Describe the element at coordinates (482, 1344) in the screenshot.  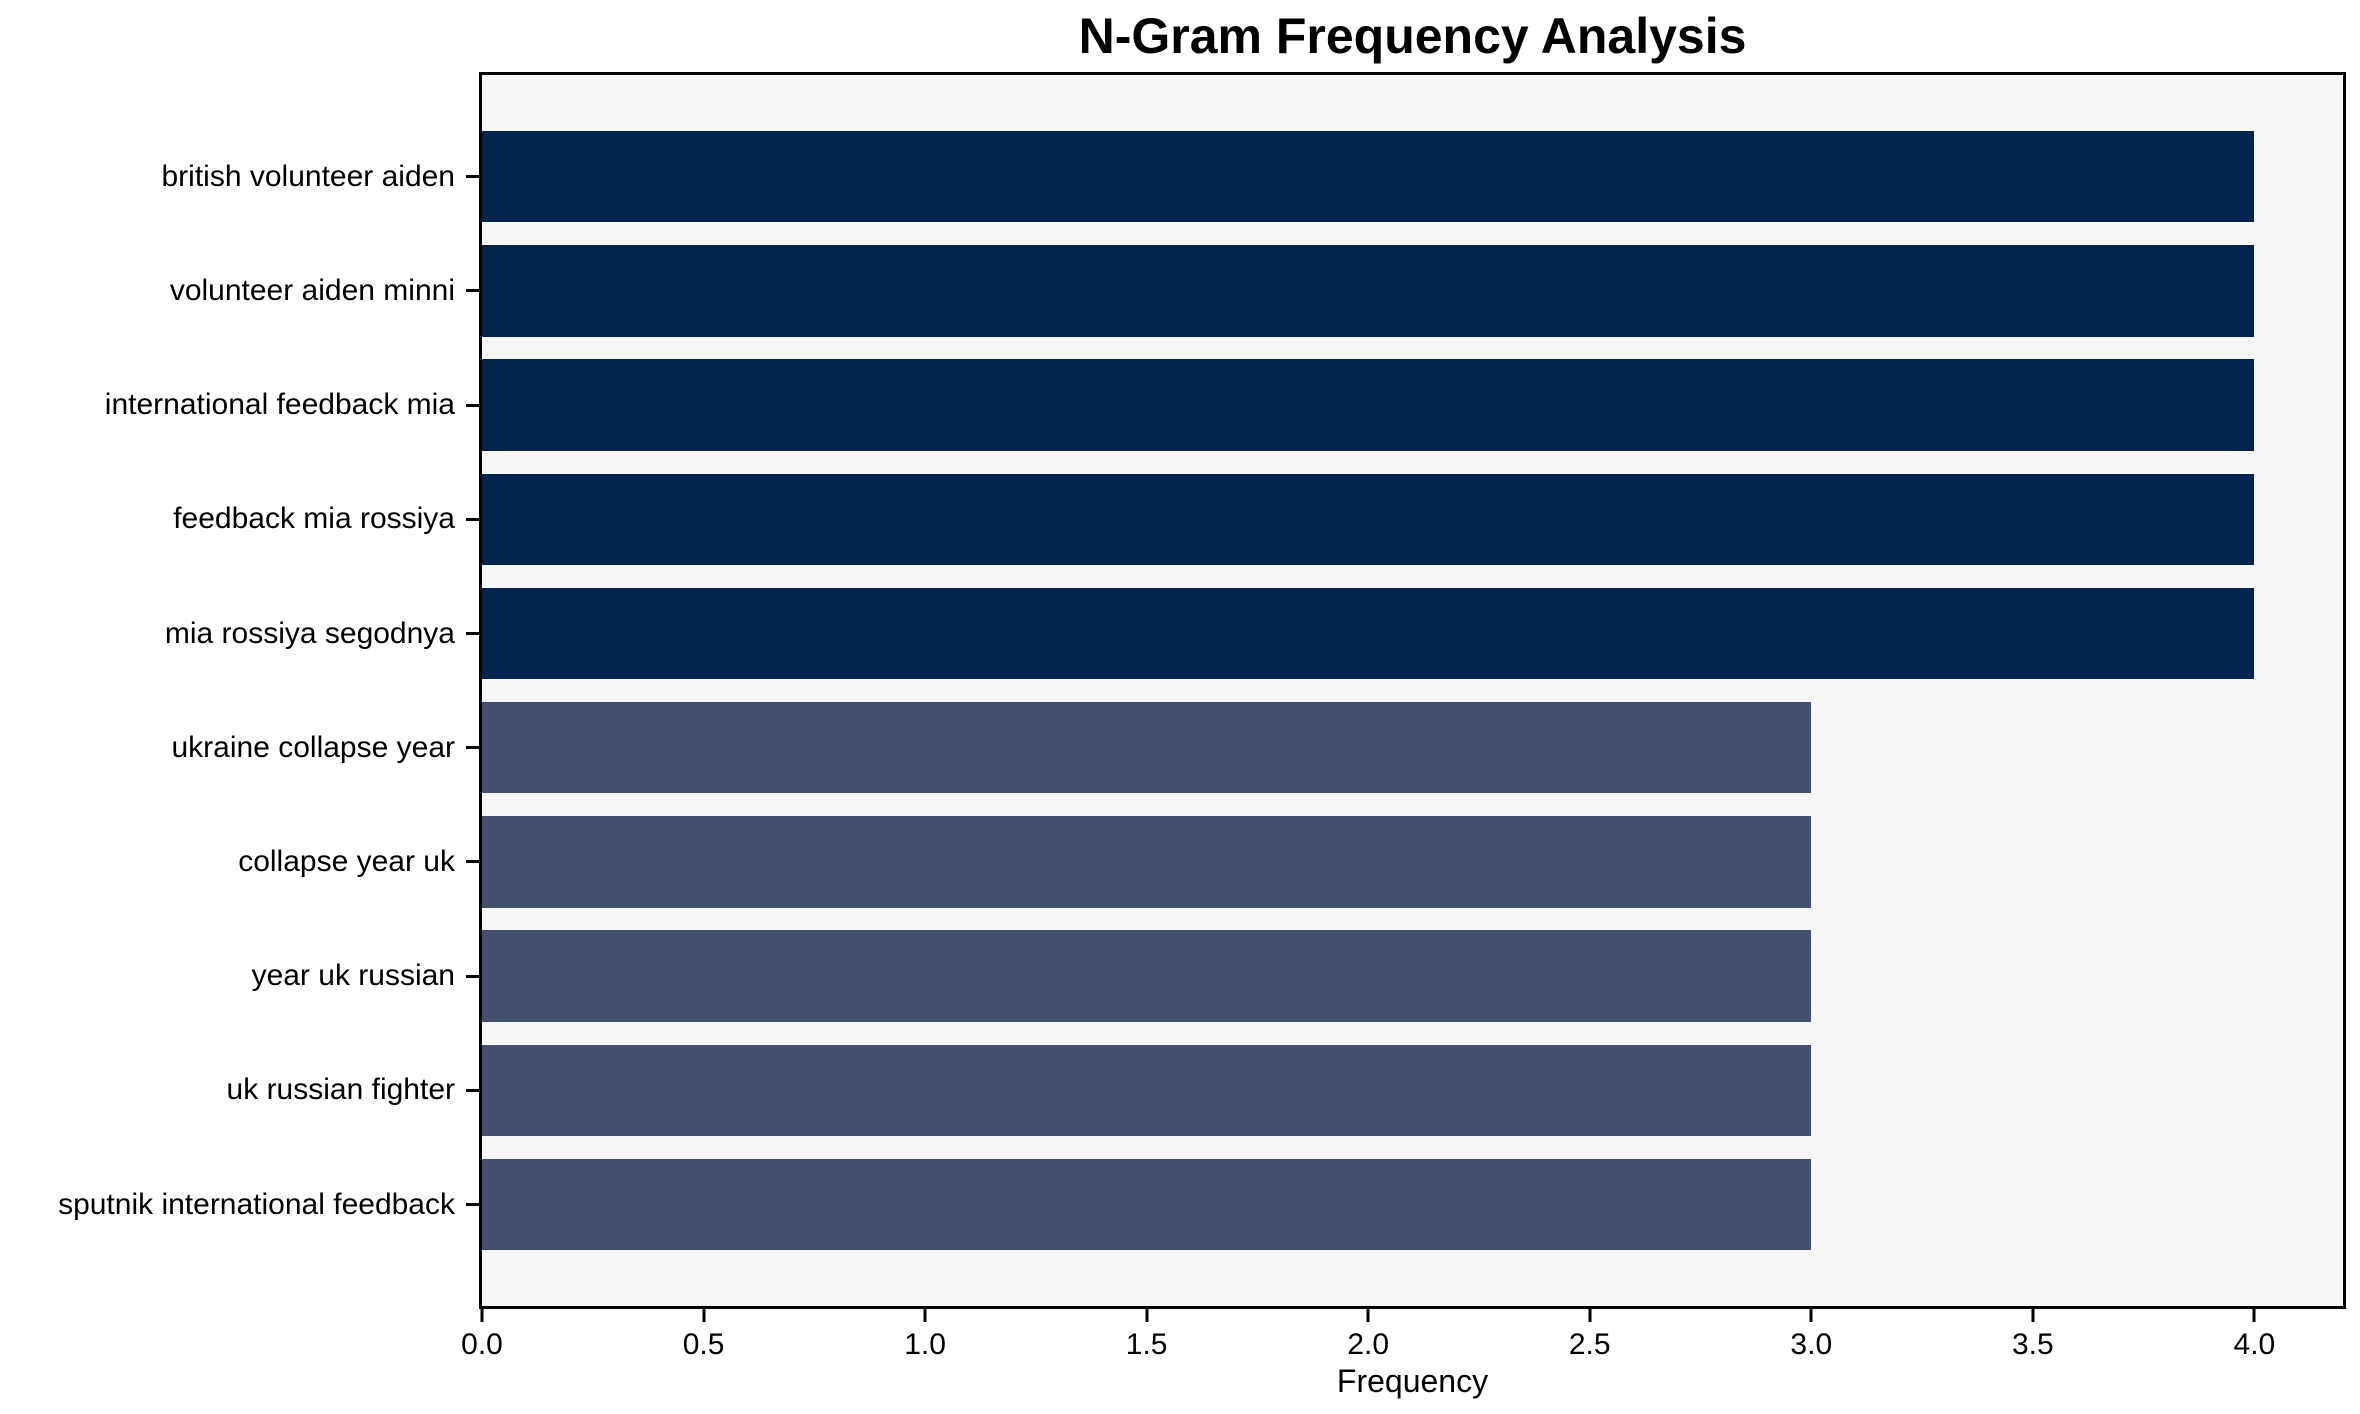
I see `x-tick-label: 0.0` at that location.